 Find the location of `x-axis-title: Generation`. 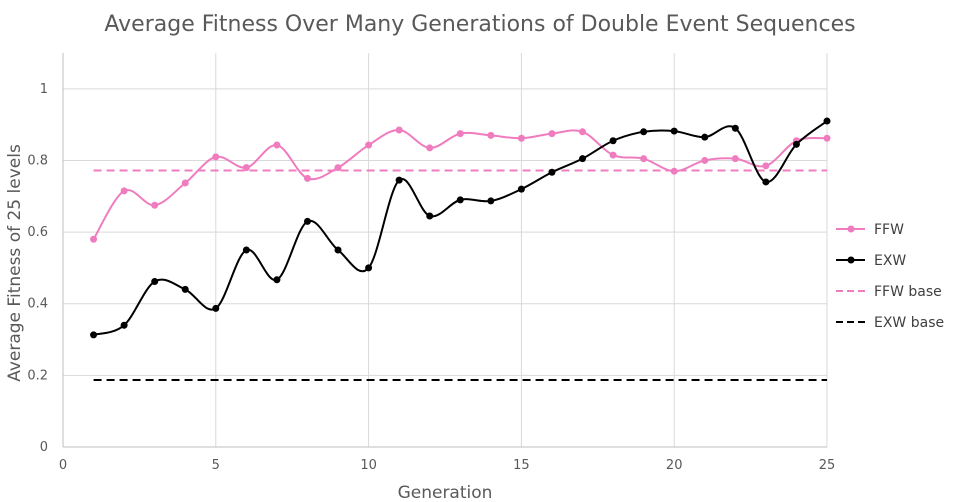

x-axis-title: Generation is located at coordinates (445, 492).